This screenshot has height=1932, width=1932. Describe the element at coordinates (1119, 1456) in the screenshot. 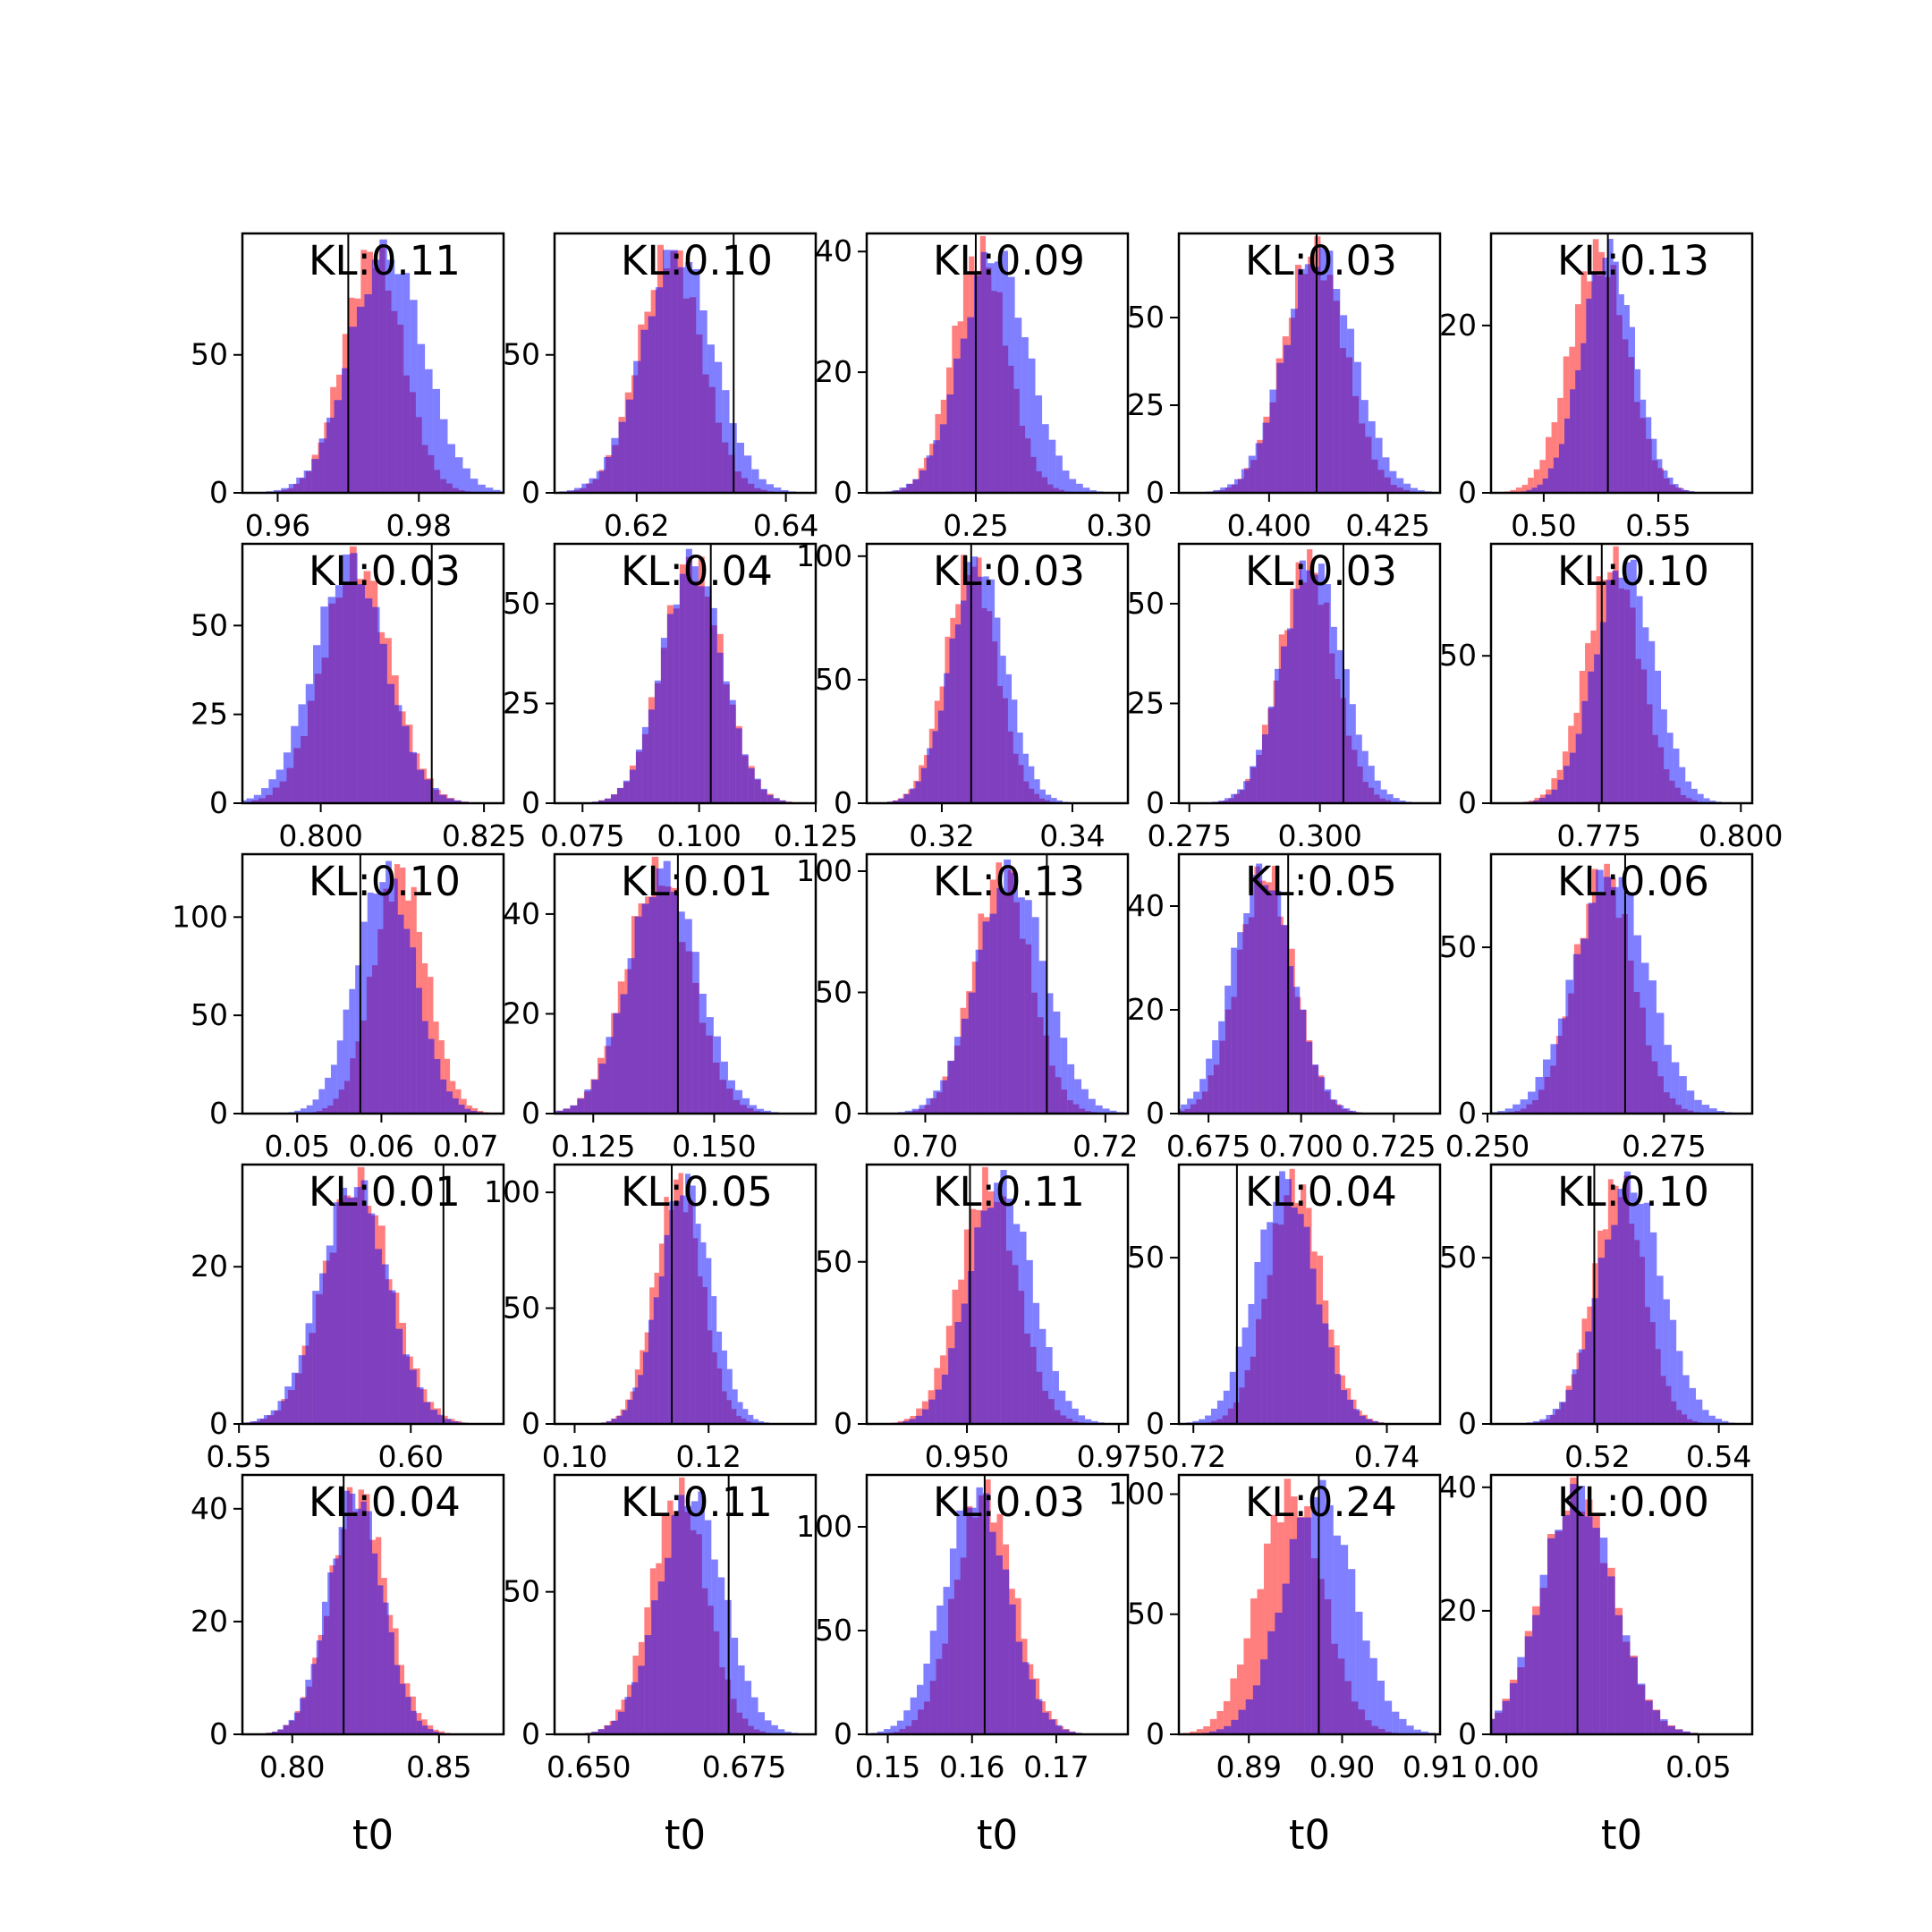

I see `x-tick-label: 0.975` at that location.